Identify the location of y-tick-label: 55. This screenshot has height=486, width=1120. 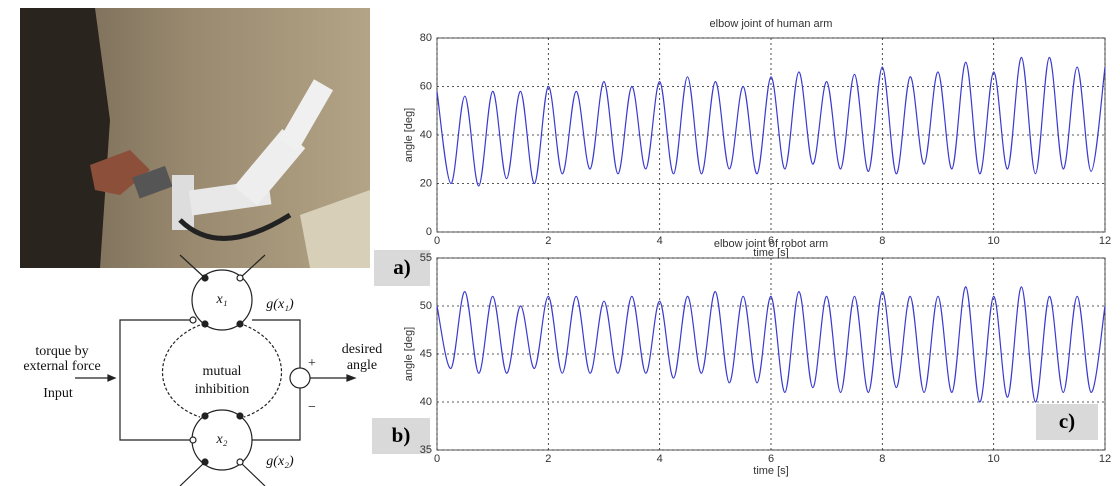
(426, 258).